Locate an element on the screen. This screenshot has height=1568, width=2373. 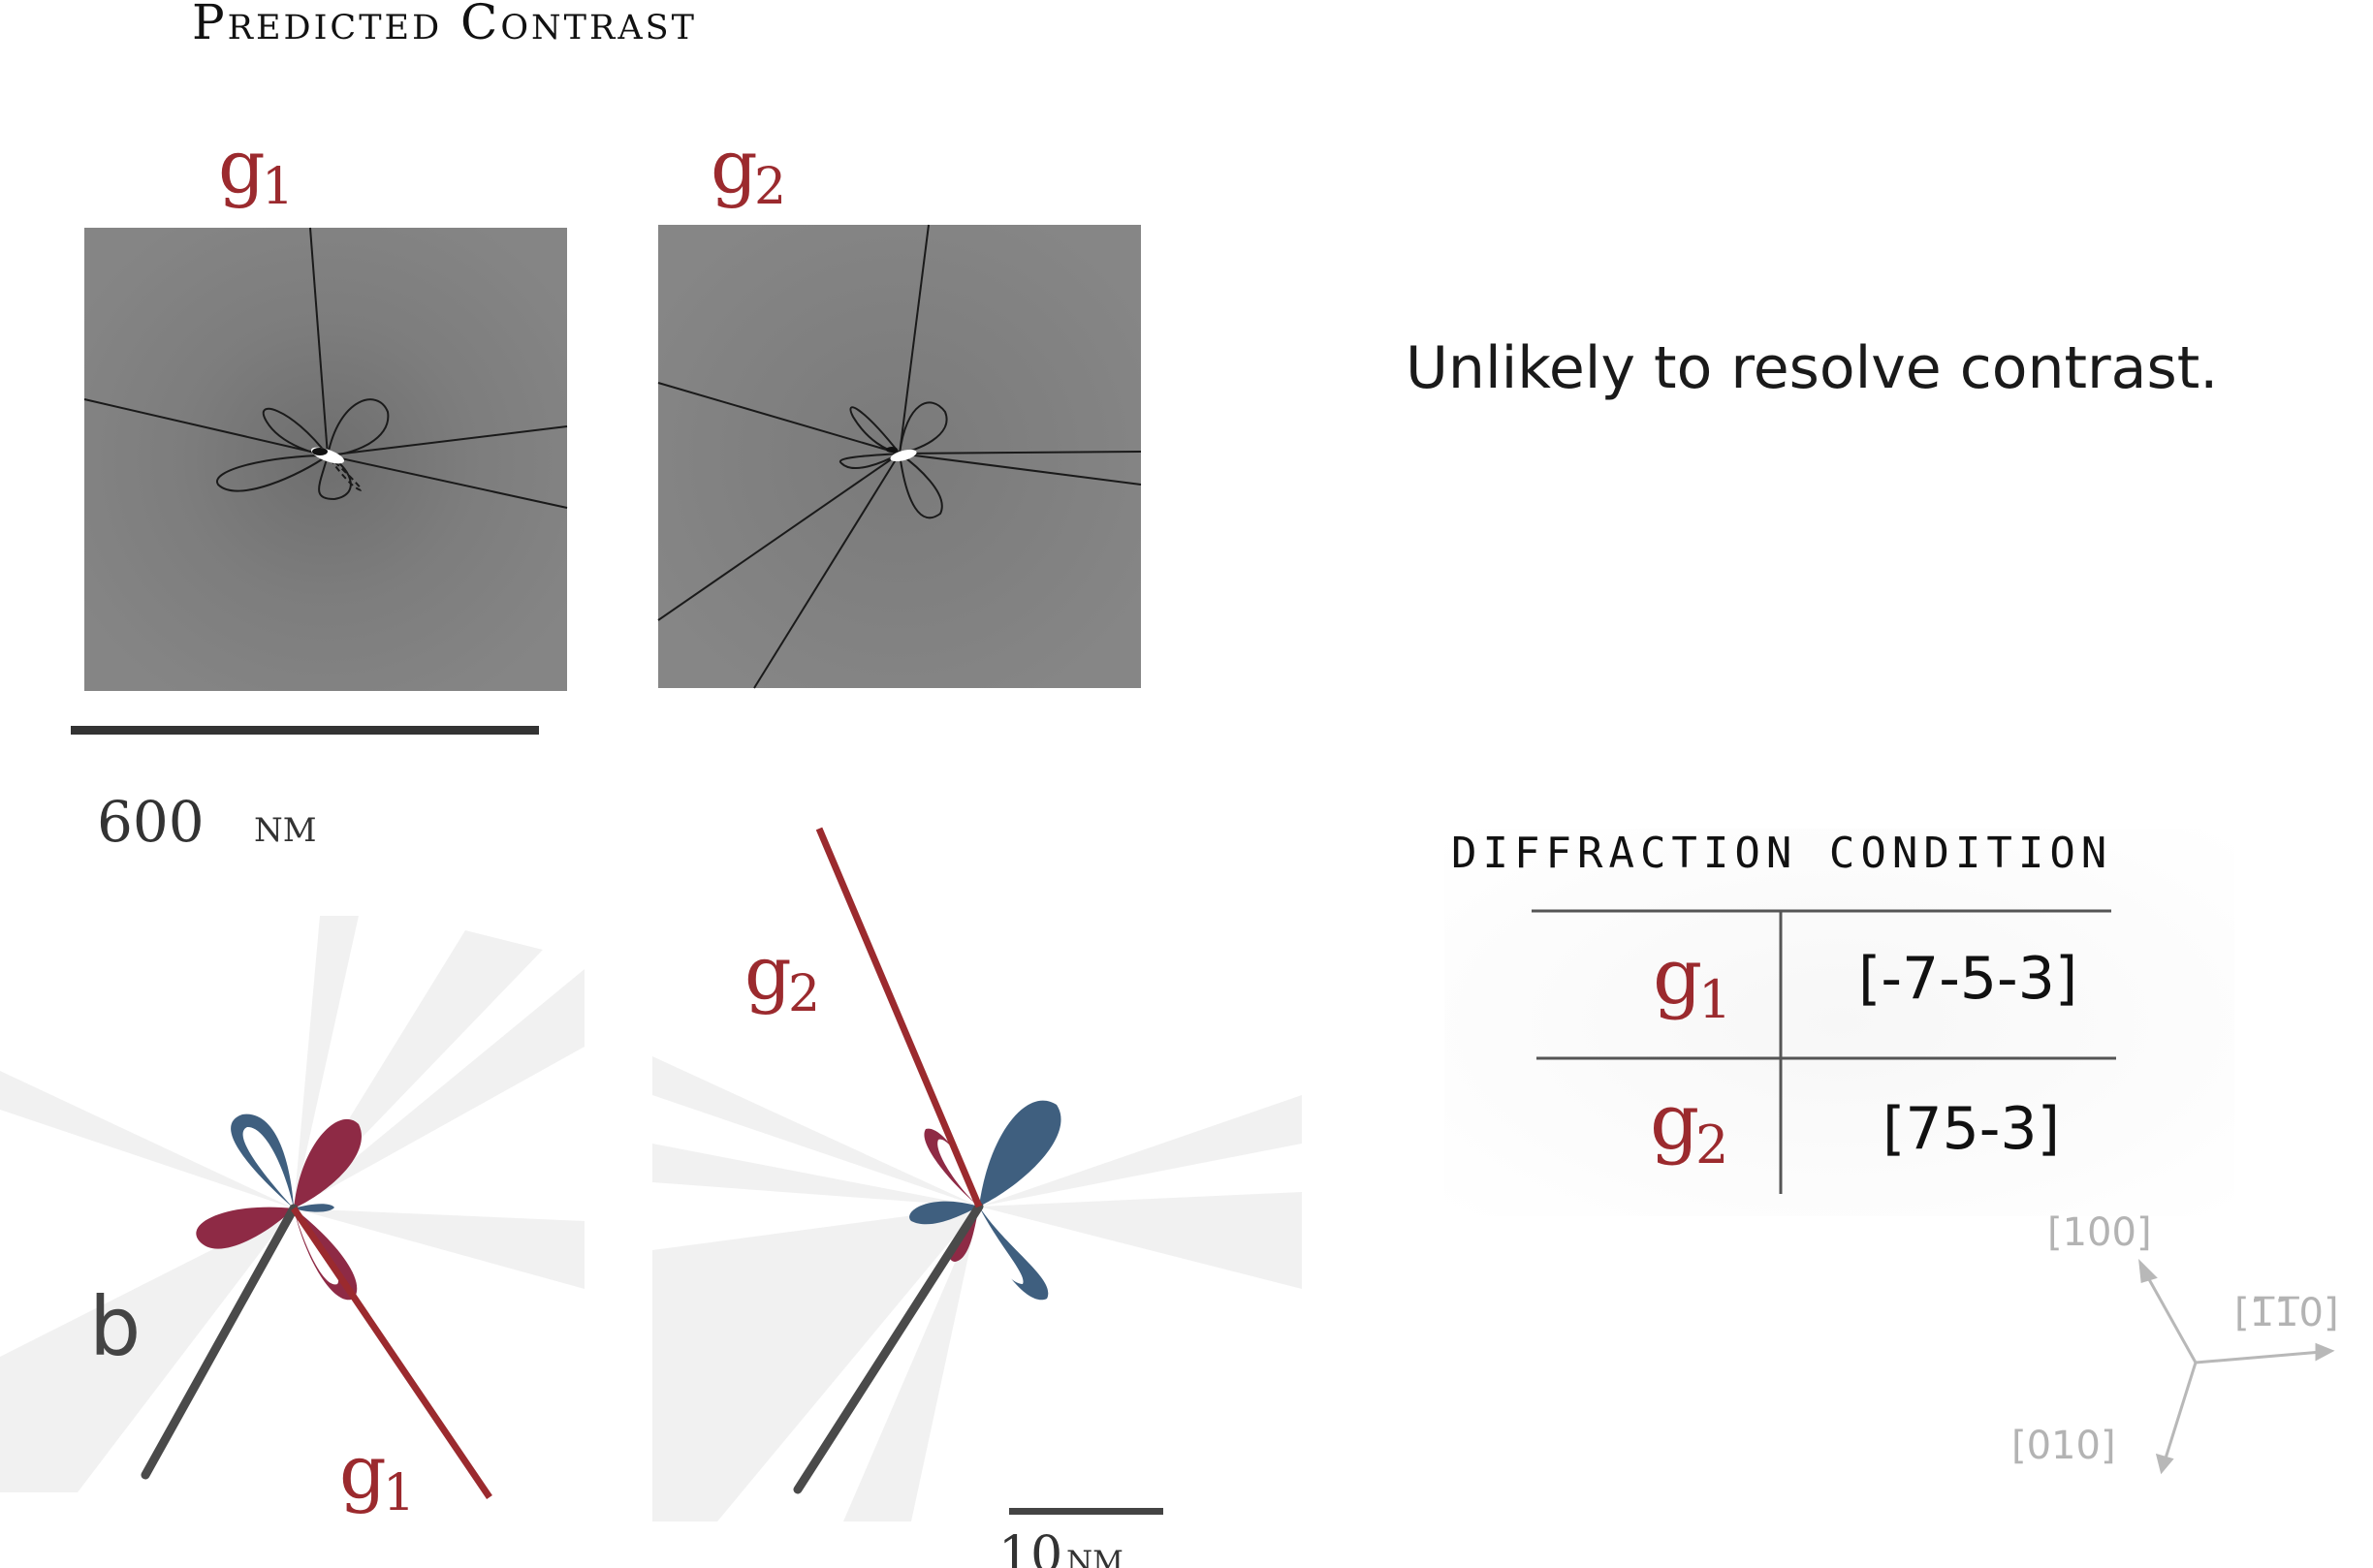
panel-label-g1: g 1 is located at coordinates (256, 170).